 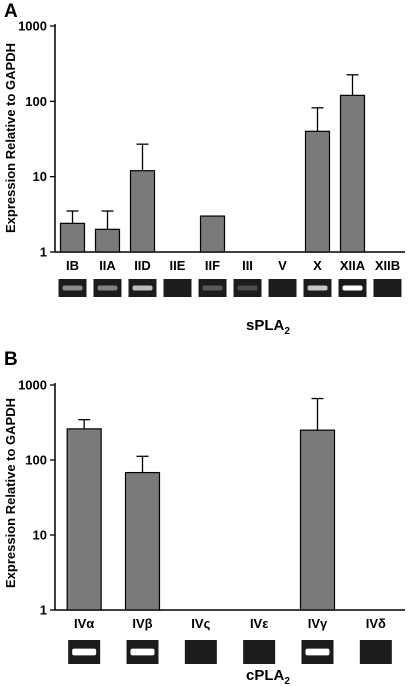 What do you see at coordinates (247, 265) in the screenshot?
I see `panel-a-category-label: III` at bounding box center [247, 265].